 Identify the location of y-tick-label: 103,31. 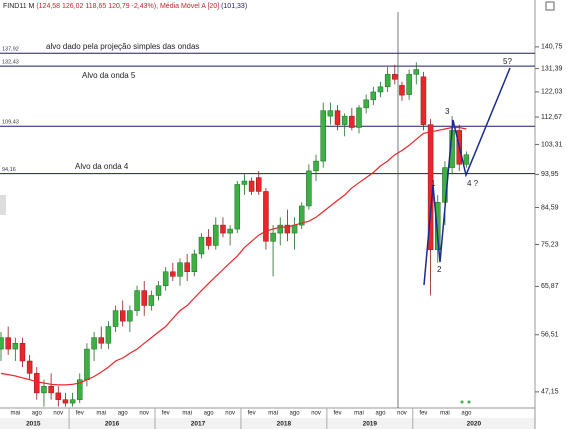
(552, 144).